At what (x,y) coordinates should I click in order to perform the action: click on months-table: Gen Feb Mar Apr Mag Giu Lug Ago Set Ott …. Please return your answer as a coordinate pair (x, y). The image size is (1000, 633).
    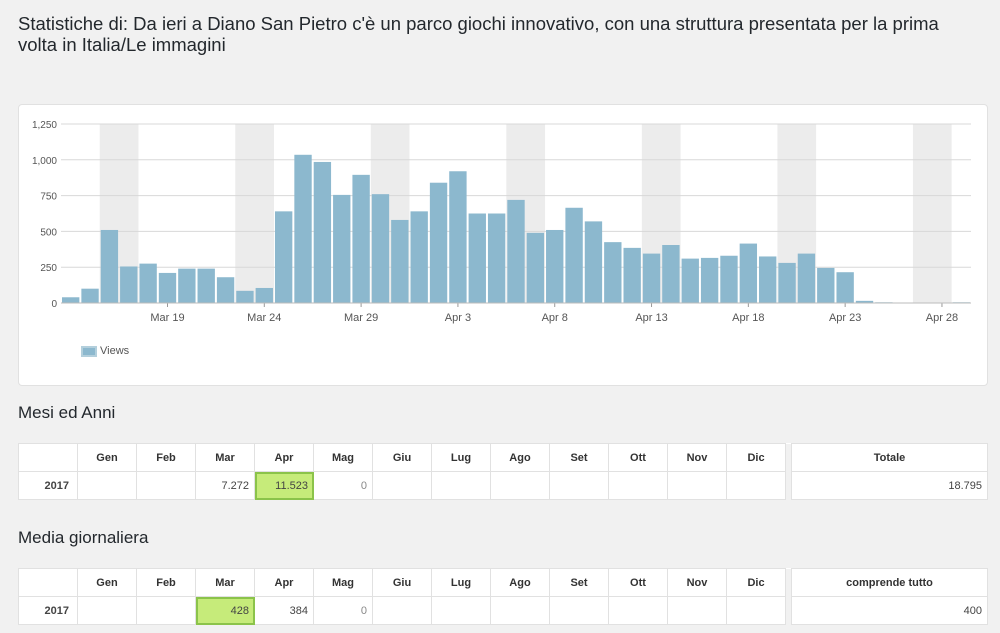
    Looking at the image, I should click on (503, 471).